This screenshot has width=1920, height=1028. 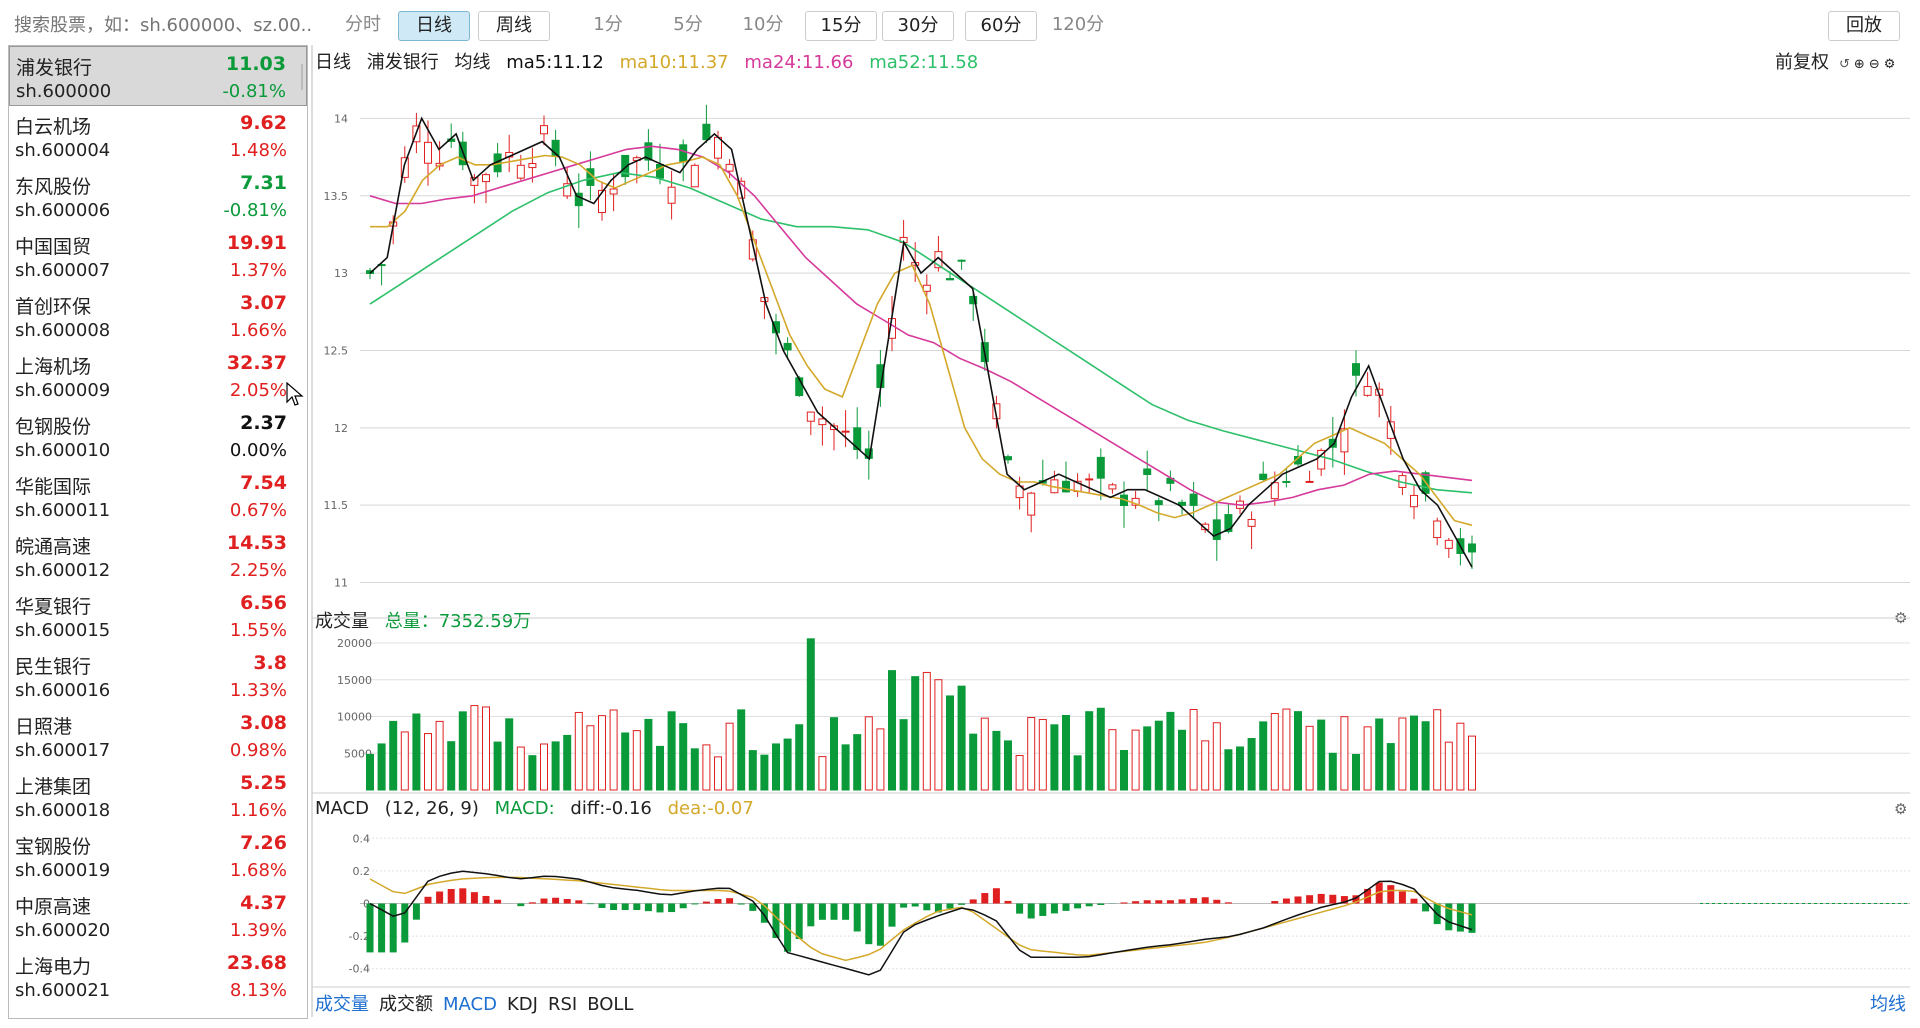 I want to click on volume-settings-icon: ⚙, so click(x=1901, y=618).